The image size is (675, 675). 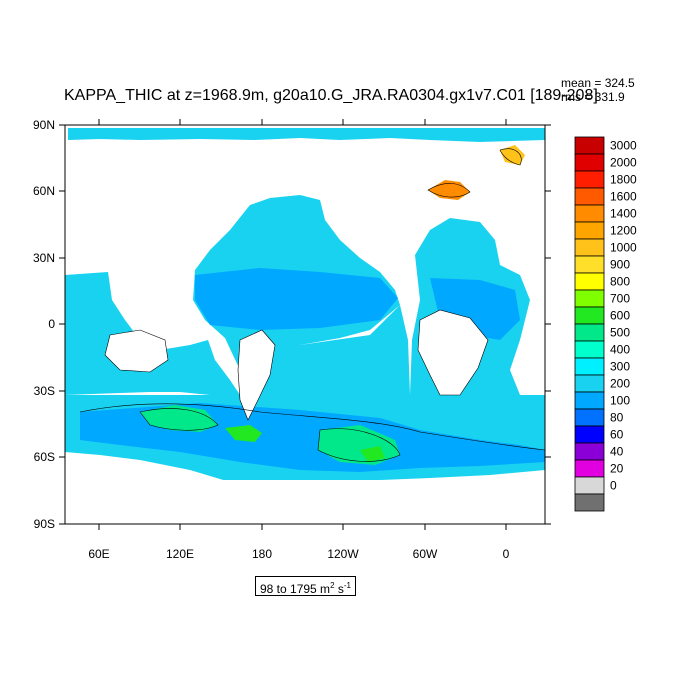 I want to click on colorbar-level-label: 800, so click(x=620, y=282).